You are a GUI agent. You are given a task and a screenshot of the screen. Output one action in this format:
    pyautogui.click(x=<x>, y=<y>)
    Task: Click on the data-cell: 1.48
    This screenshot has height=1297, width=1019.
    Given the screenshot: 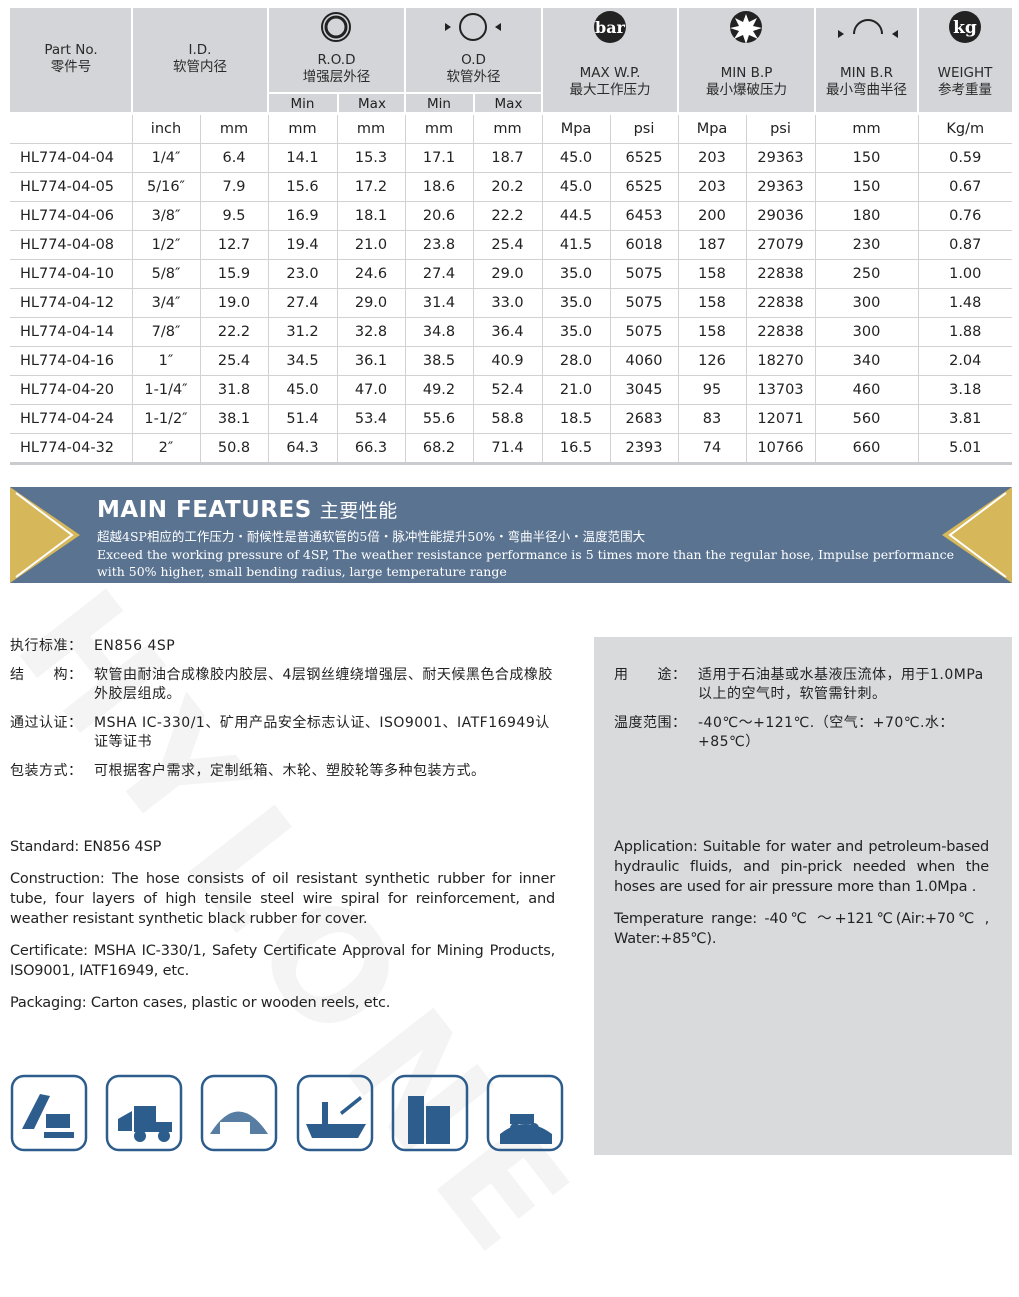 What is the action you would take?
    pyautogui.click(x=964, y=303)
    